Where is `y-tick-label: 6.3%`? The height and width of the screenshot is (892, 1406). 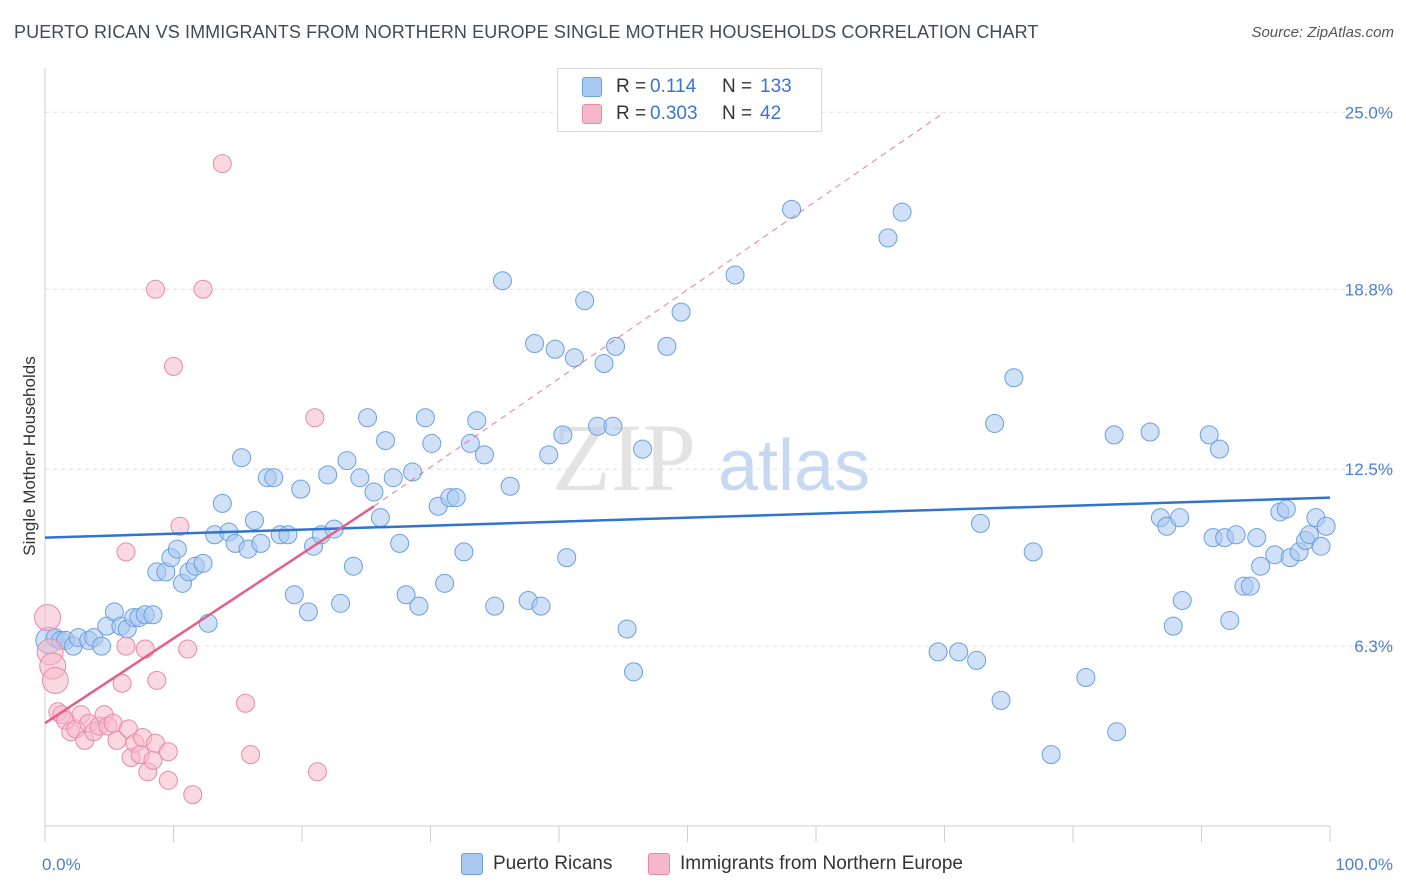 y-tick-label: 6.3% is located at coordinates (1373, 646).